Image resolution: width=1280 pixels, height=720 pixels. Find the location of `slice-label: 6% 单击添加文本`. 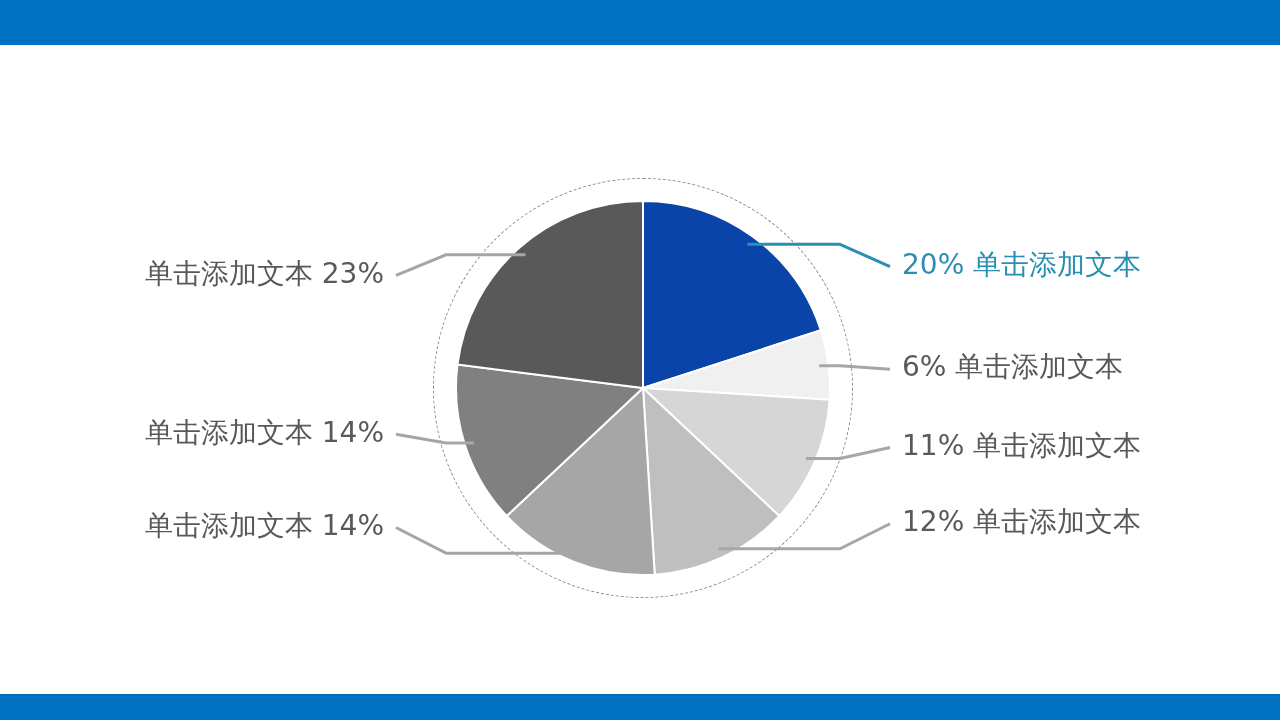

slice-label: 6% 单击添加文本 is located at coordinates (1013, 367).